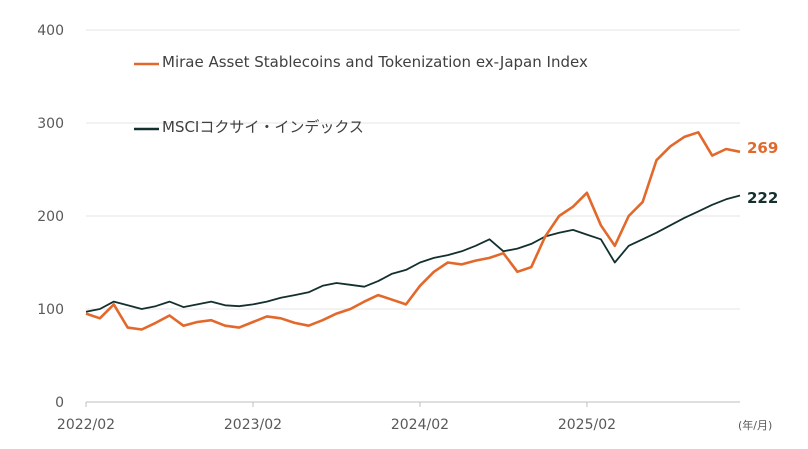 The width and height of the screenshot is (808, 449). What do you see at coordinates (86, 425) in the screenshot?
I see `x-tick-label: 2022/02` at bounding box center [86, 425].